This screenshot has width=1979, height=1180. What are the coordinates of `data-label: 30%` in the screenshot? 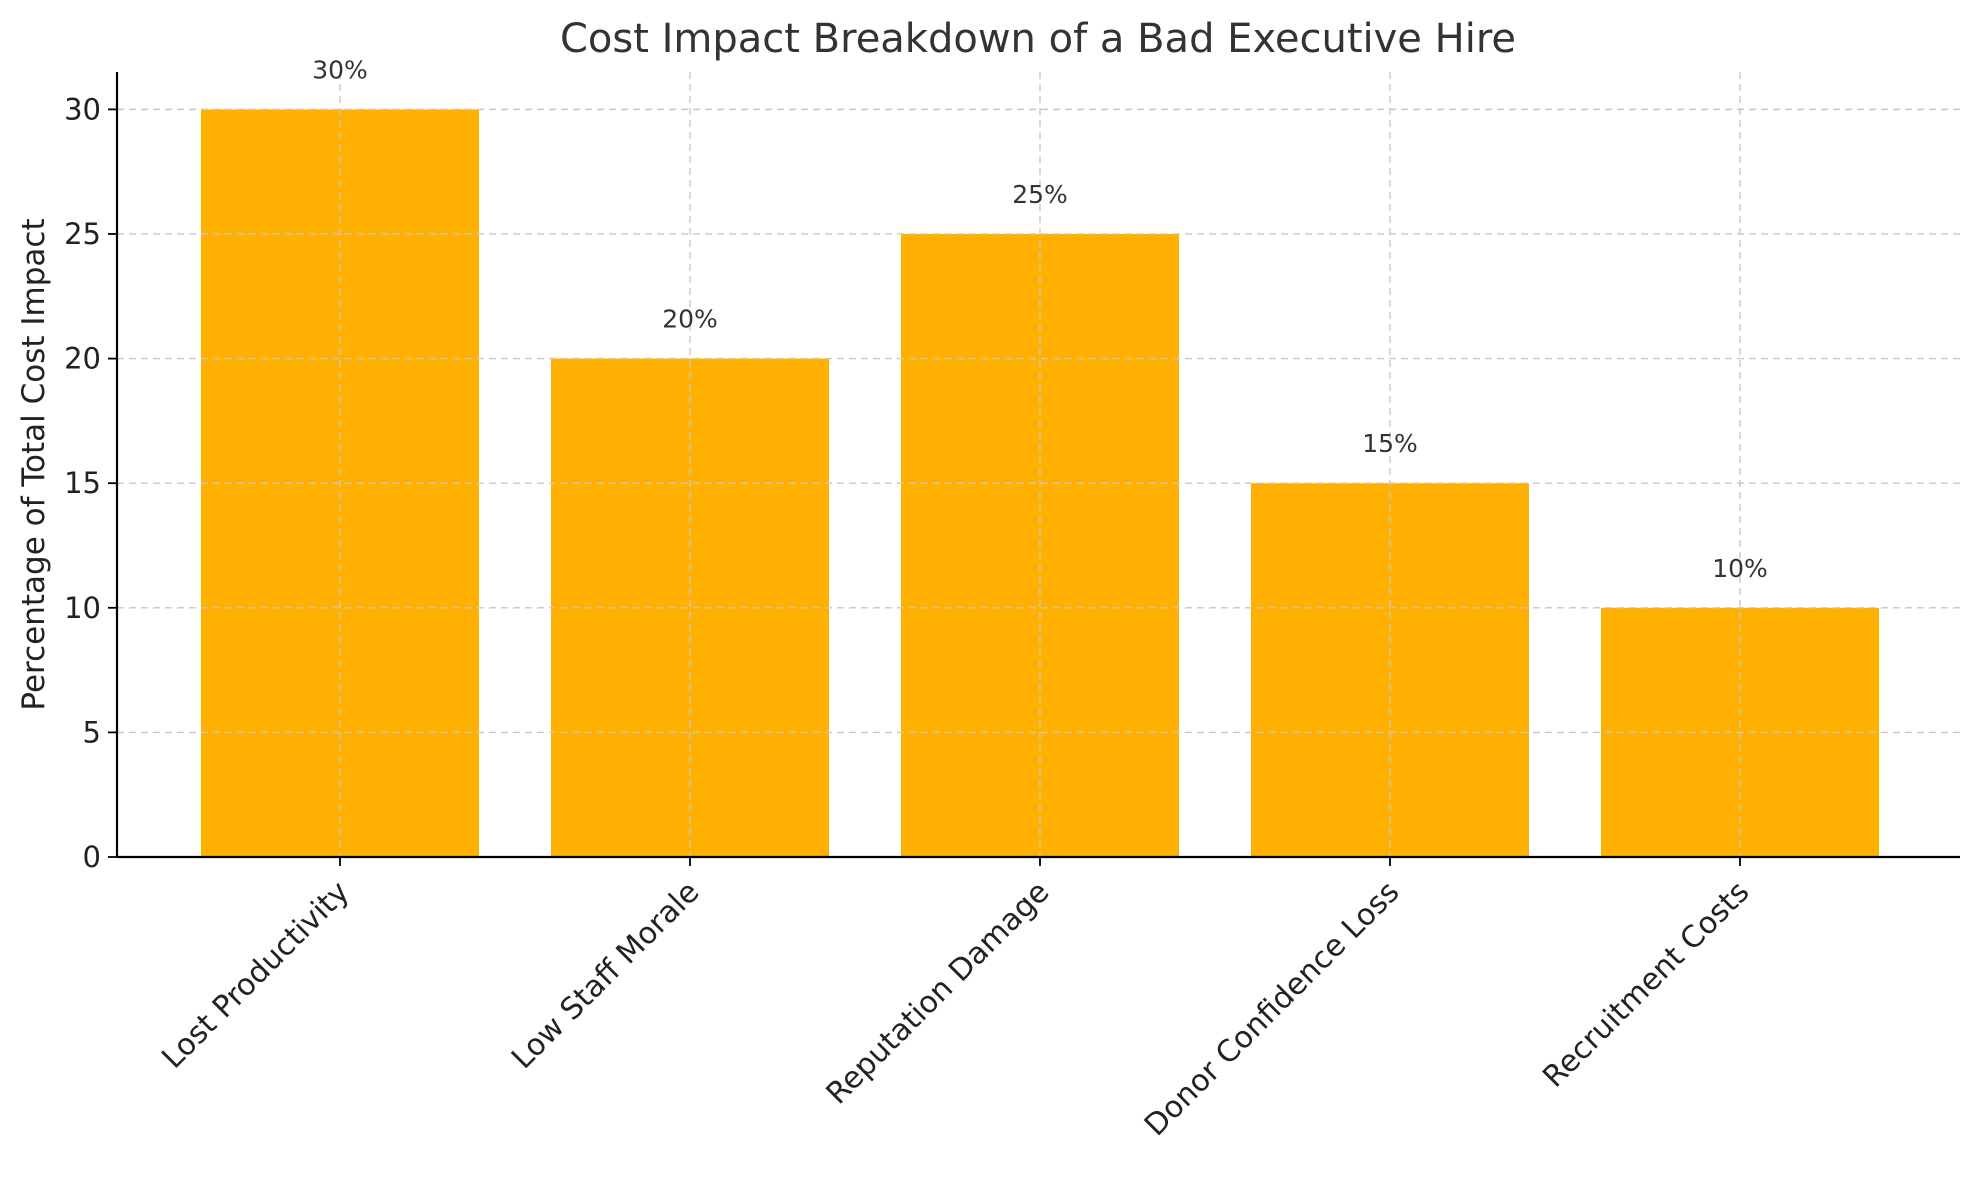 It's located at (340, 69).